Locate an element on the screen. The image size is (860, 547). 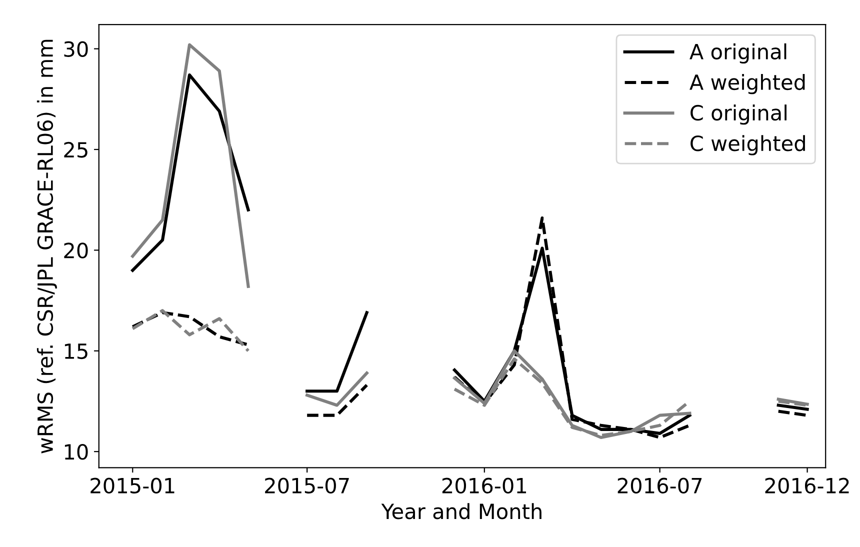
x-tick-label: 2016-01 is located at coordinates (484, 486).